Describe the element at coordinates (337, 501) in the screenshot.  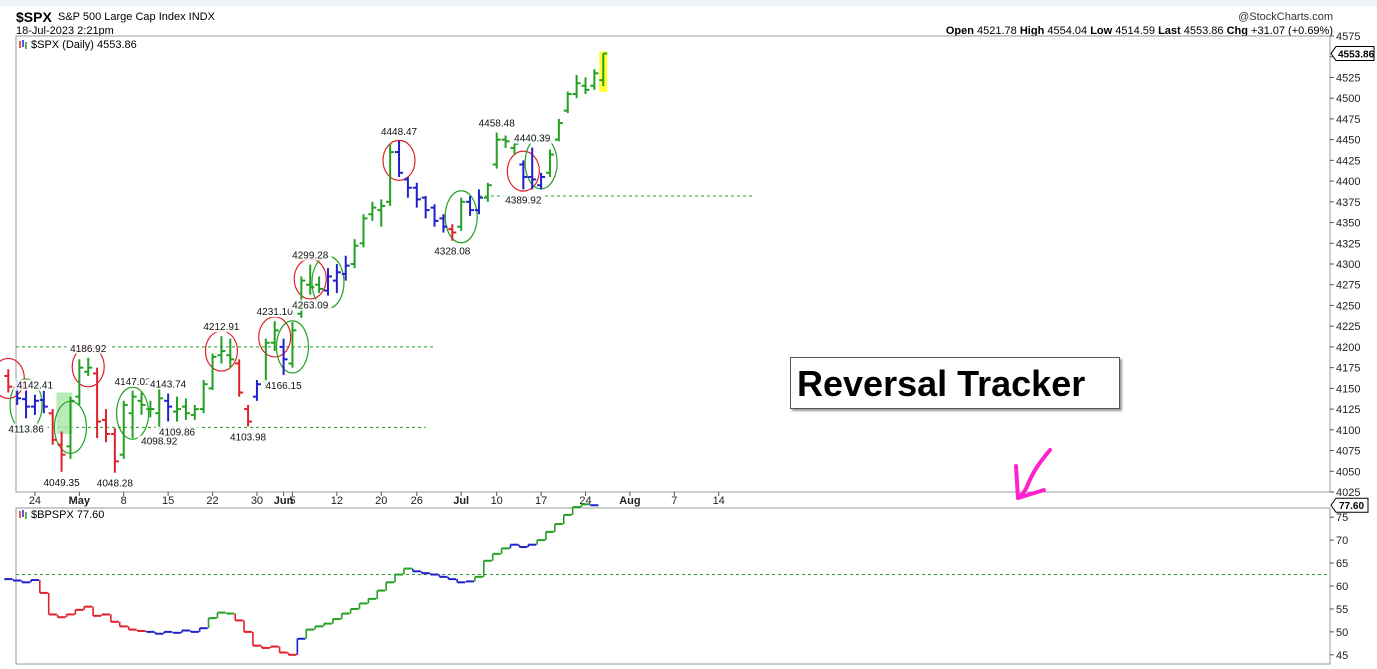
I see `x-tick-label: 12` at that location.